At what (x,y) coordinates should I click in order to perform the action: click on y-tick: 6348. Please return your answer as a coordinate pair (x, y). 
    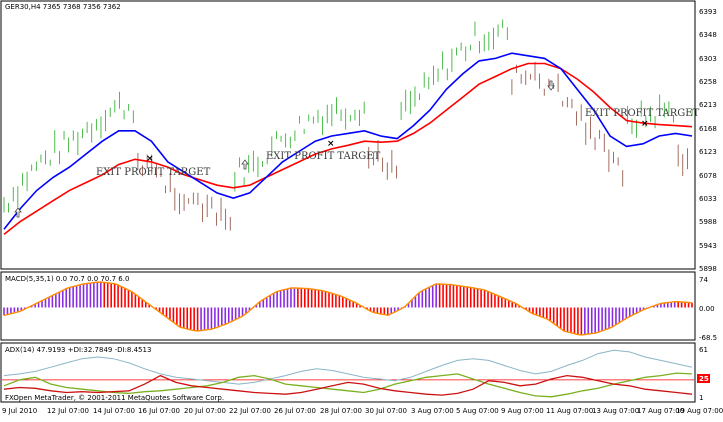
    Looking at the image, I should click on (708, 35).